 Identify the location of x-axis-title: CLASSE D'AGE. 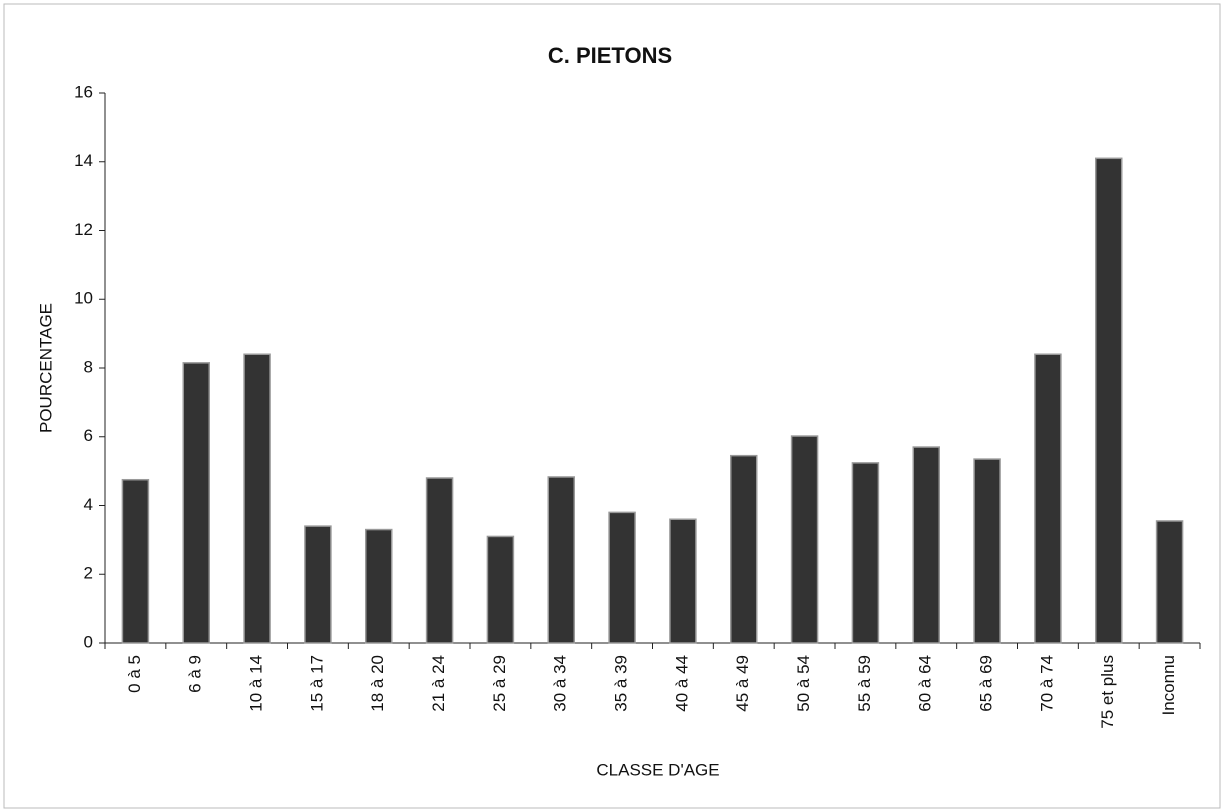
(657, 769).